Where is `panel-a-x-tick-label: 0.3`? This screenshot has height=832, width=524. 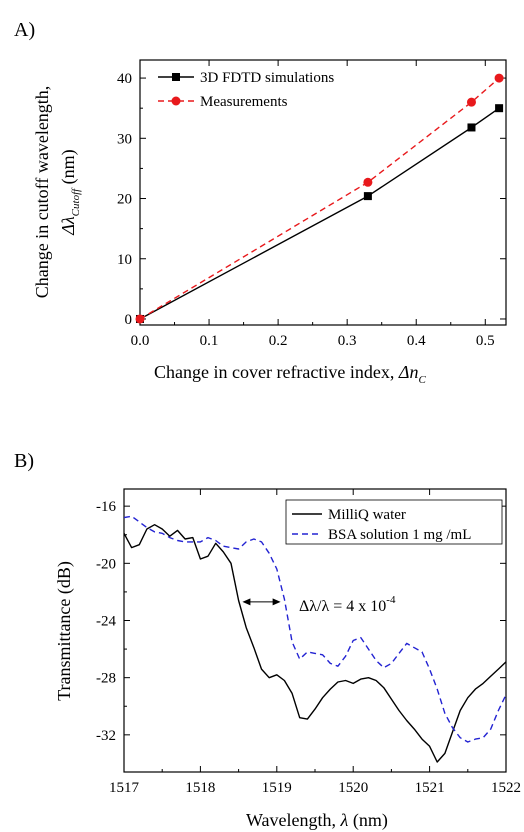
panel-a-x-tick-label: 0.3 is located at coordinates (347, 341).